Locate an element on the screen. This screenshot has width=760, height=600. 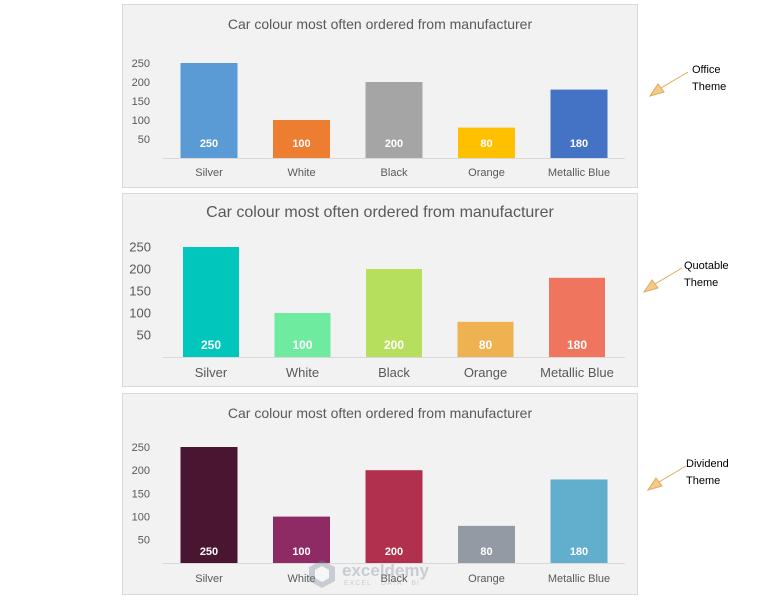
exceldemy-watermark: exceldemy EXCEL · DATA · BI is located at coordinates (386, 574).